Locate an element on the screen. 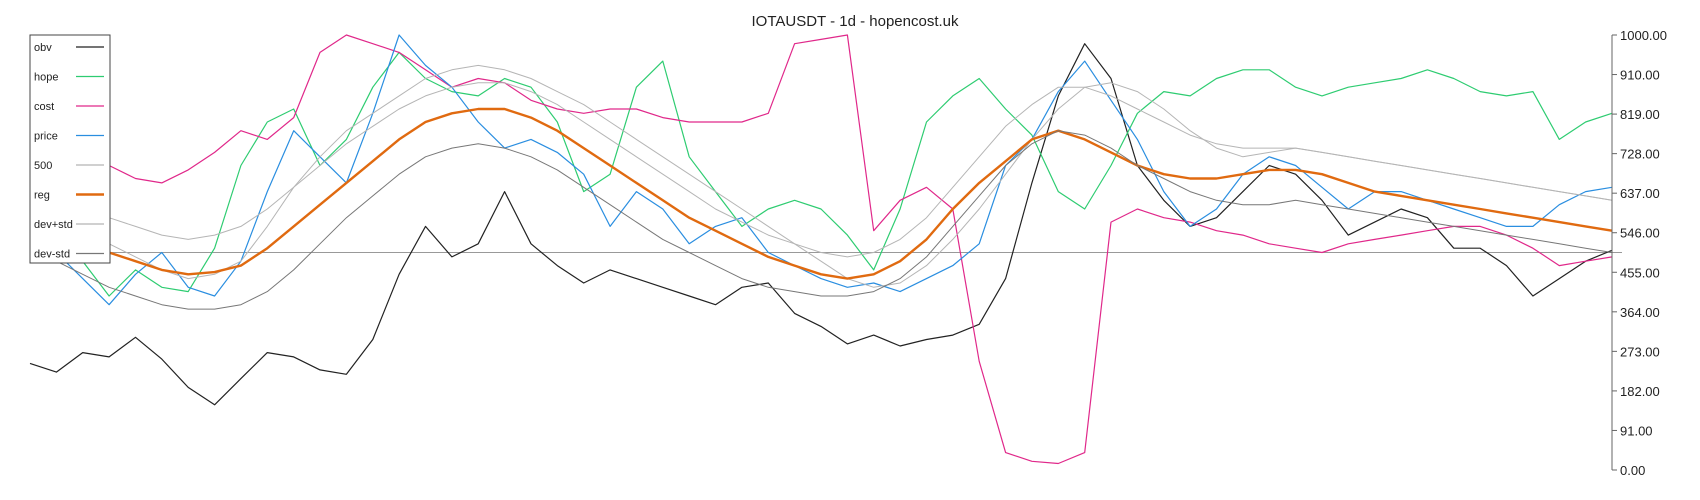 The height and width of the screenshot is (500, 1700). legend: obv hope cost price 500 reg dev+std dev-std is located at coordinates (70, 149).